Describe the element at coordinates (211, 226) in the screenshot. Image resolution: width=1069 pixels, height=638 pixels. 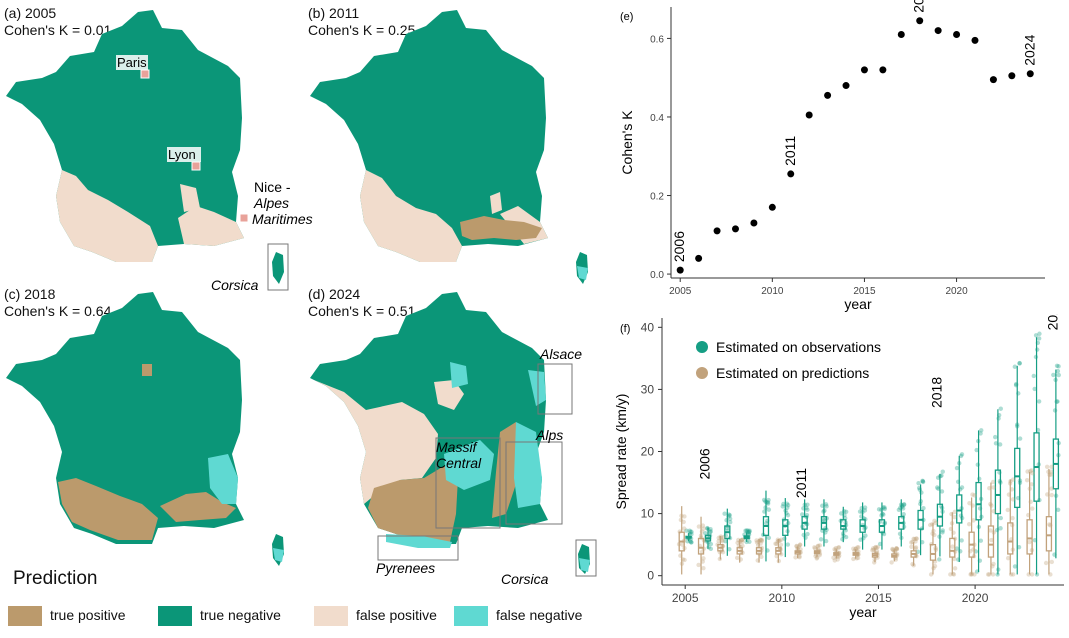
I see `map-a-fp-se` at that location.